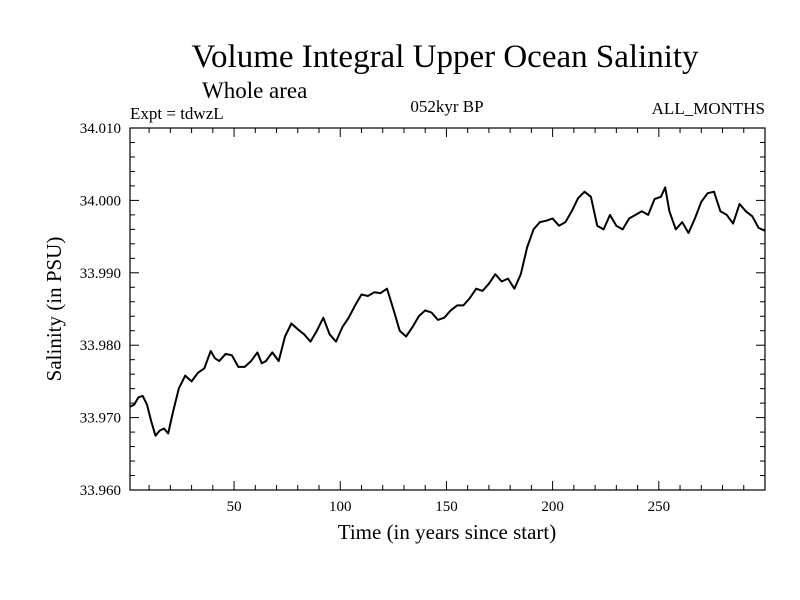 The height and width of the screenshot is (600, 800). What do you see at coordinates (446, 106) in the screenshot?
I see `period-label: 052kyr BP` at bounding box center [446, 106].